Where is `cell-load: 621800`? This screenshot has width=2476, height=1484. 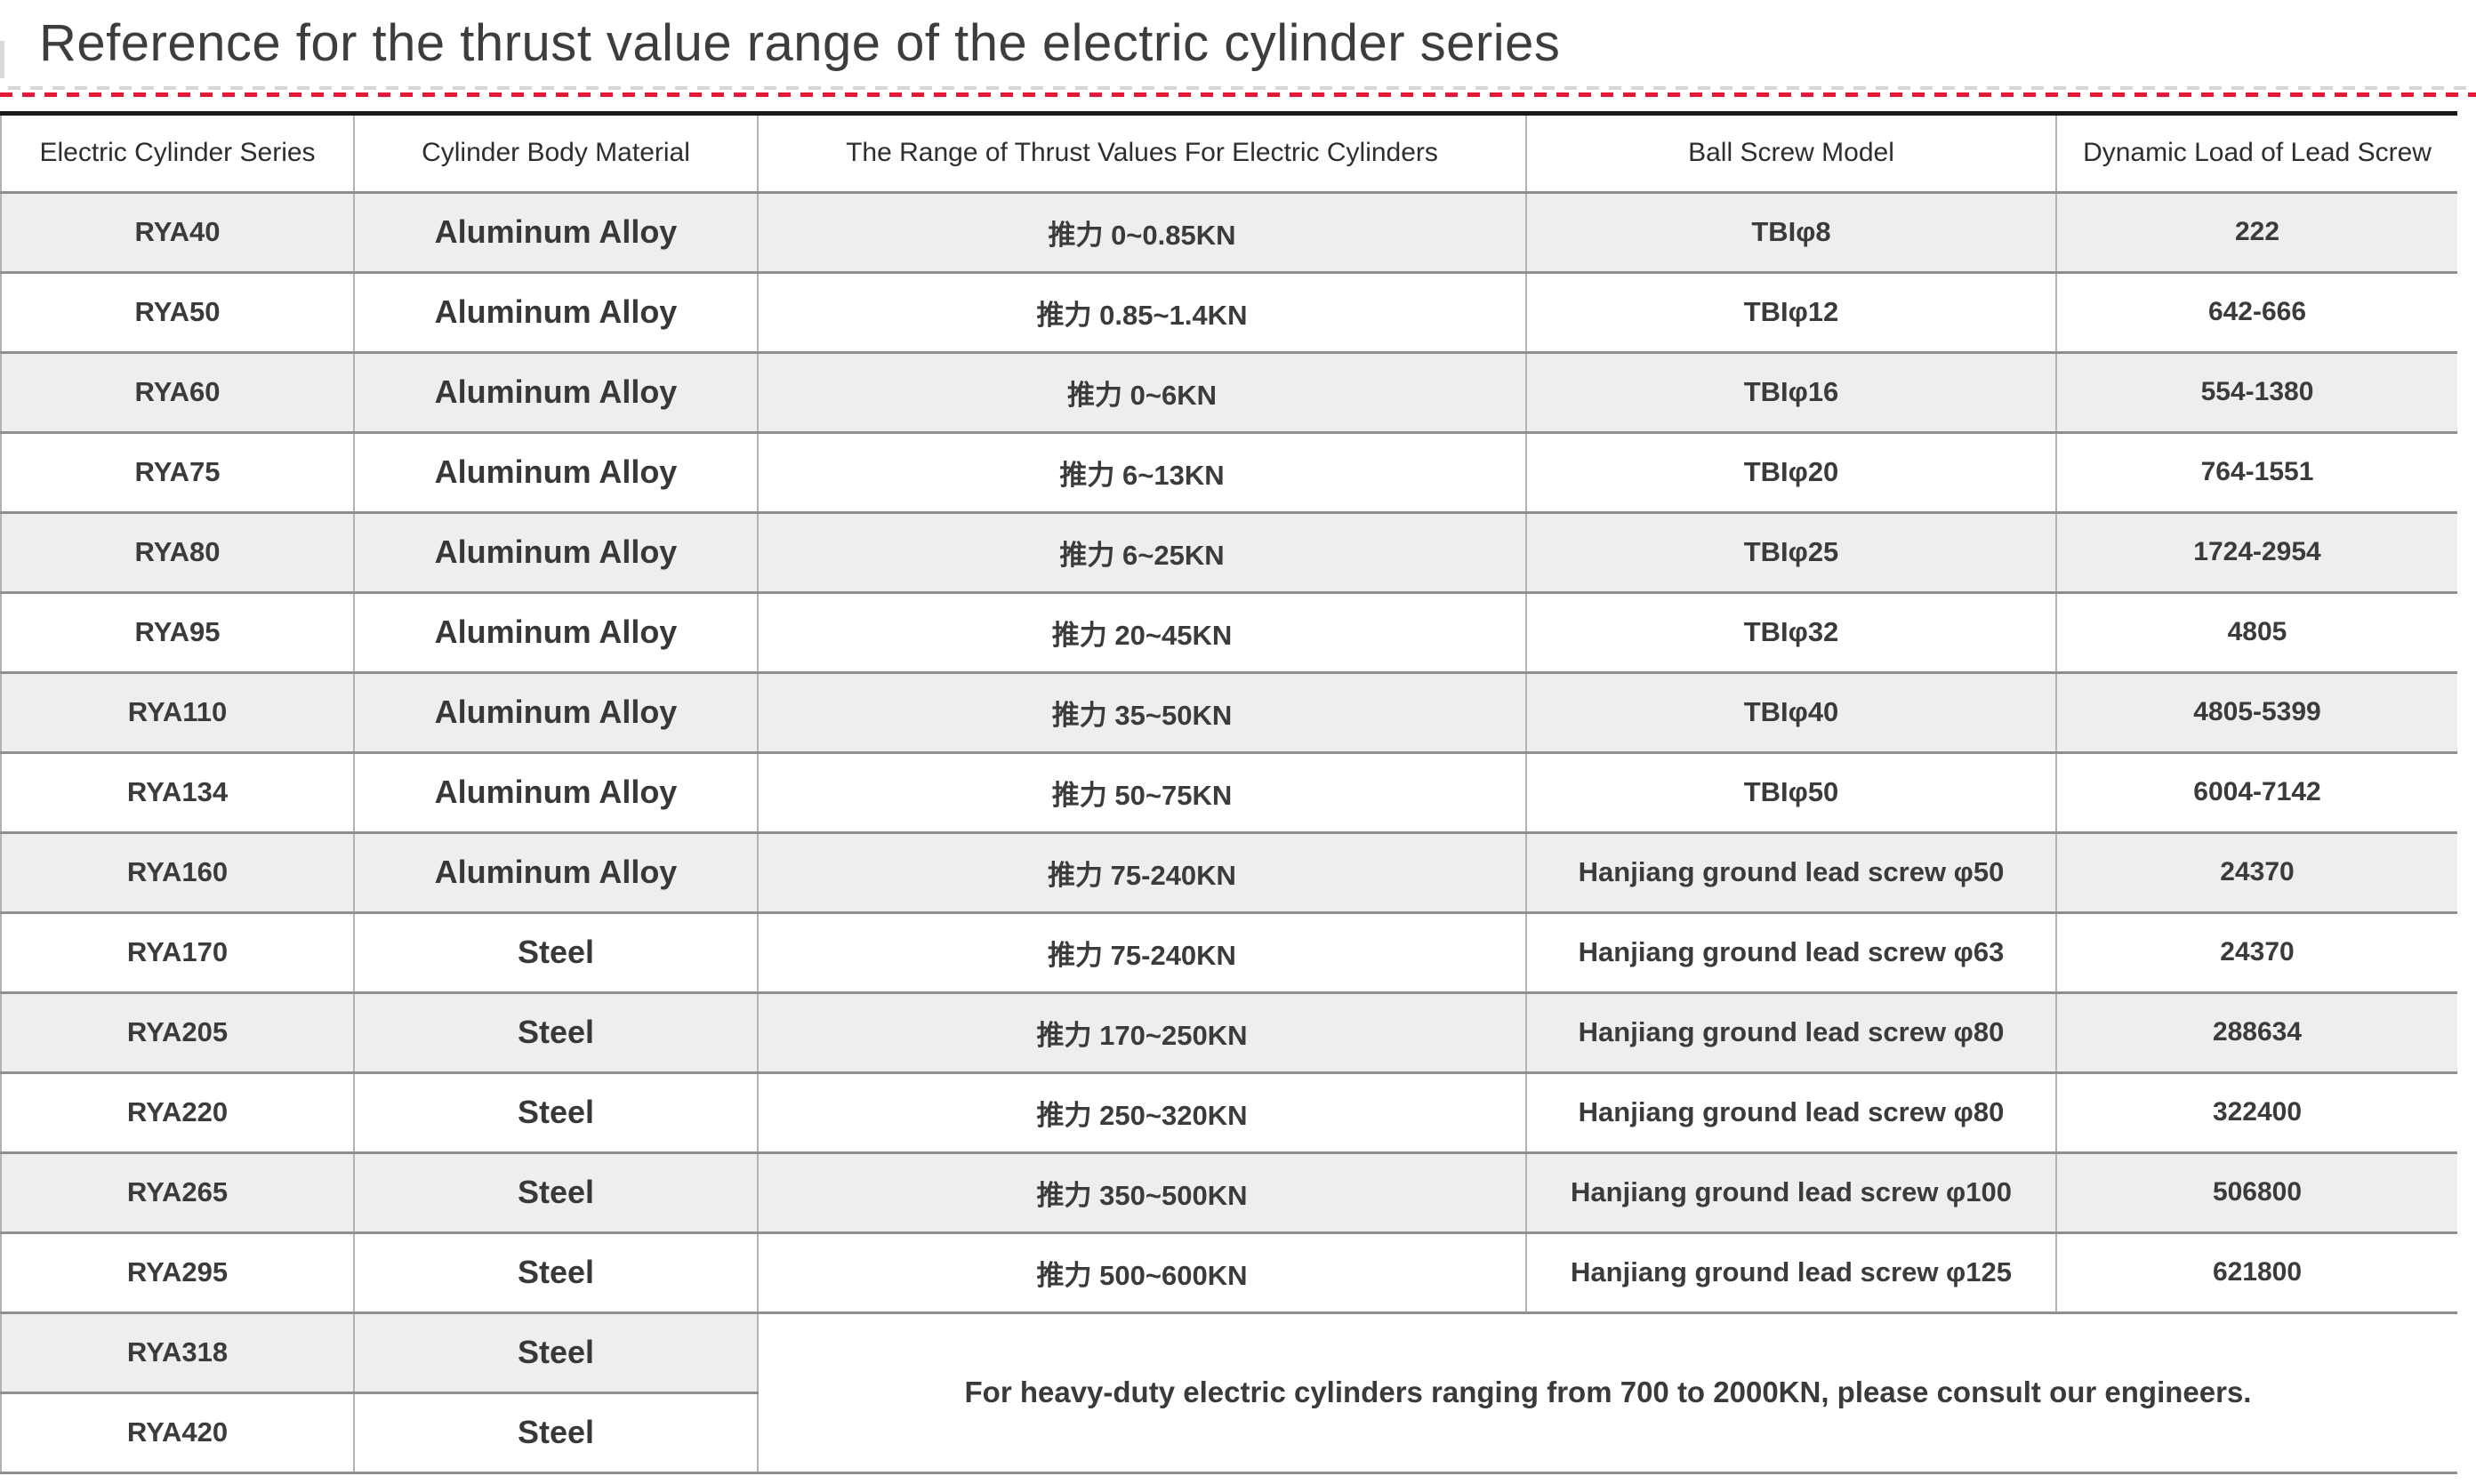
cell-load: 621800 is located at coordinates (2256, 1272).